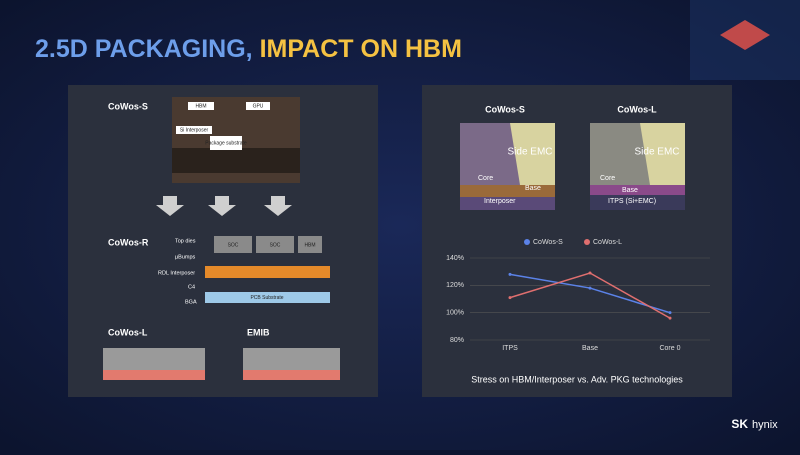 The image size is (800, 455). Describe the element at coordinates (267, 272) in the screenshot. I see `rdl-interposer` at that location.